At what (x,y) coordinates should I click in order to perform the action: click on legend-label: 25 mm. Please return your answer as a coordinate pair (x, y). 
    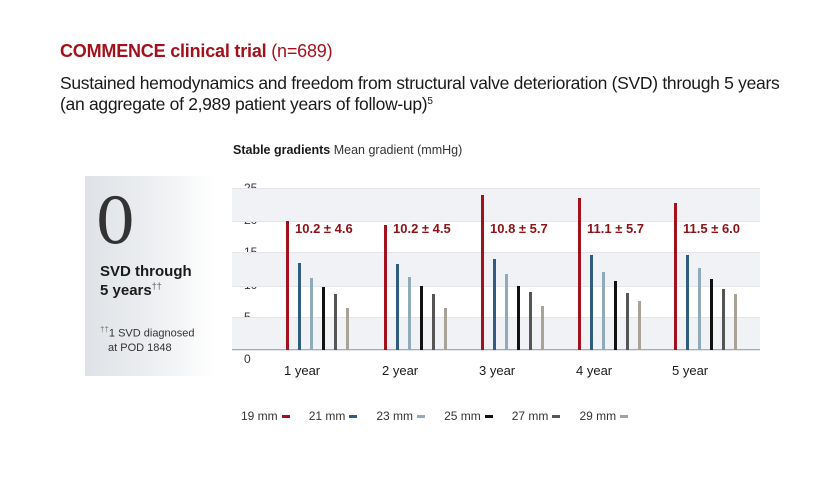
    Looking at the image, I should click on (462, 416).